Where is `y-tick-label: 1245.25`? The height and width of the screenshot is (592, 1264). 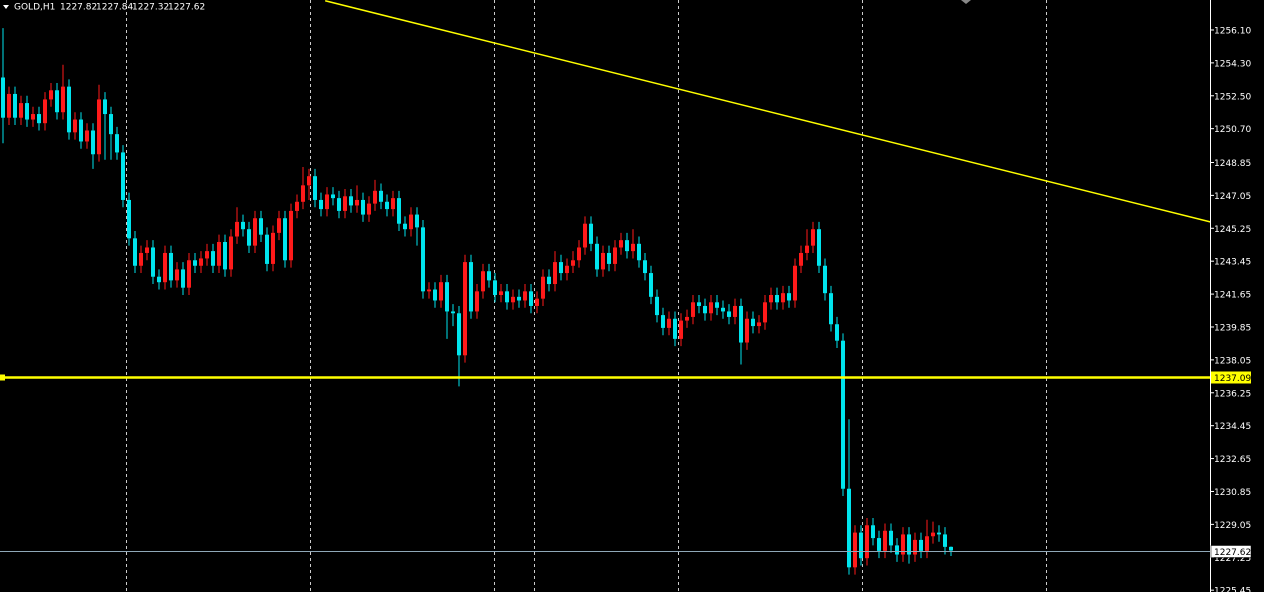
y-tick-label: 1245.25 is located at coordinates (1232, 230).